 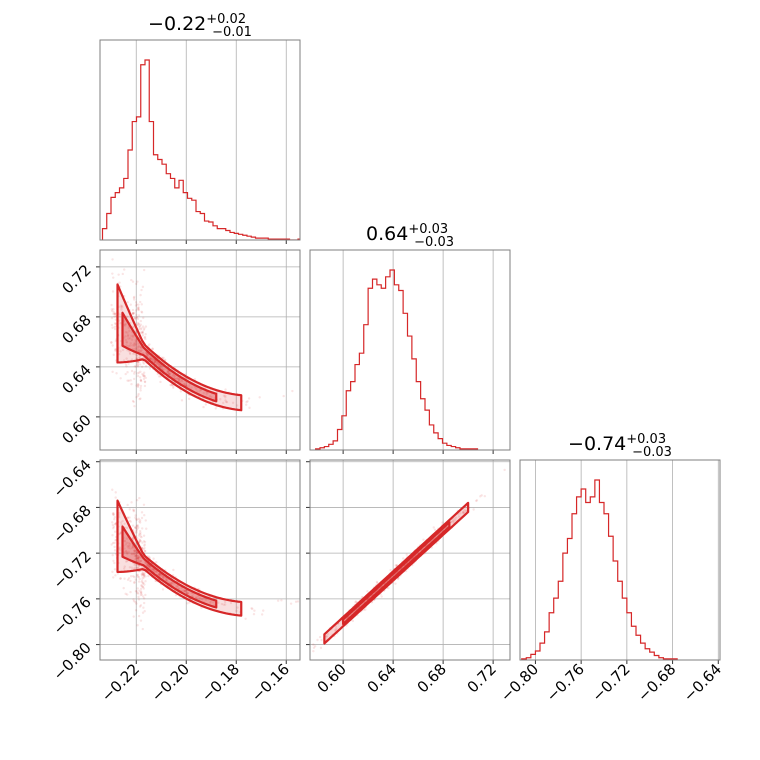 I want to click on x-tick-label: −0.18, so click(x=220, y=682).